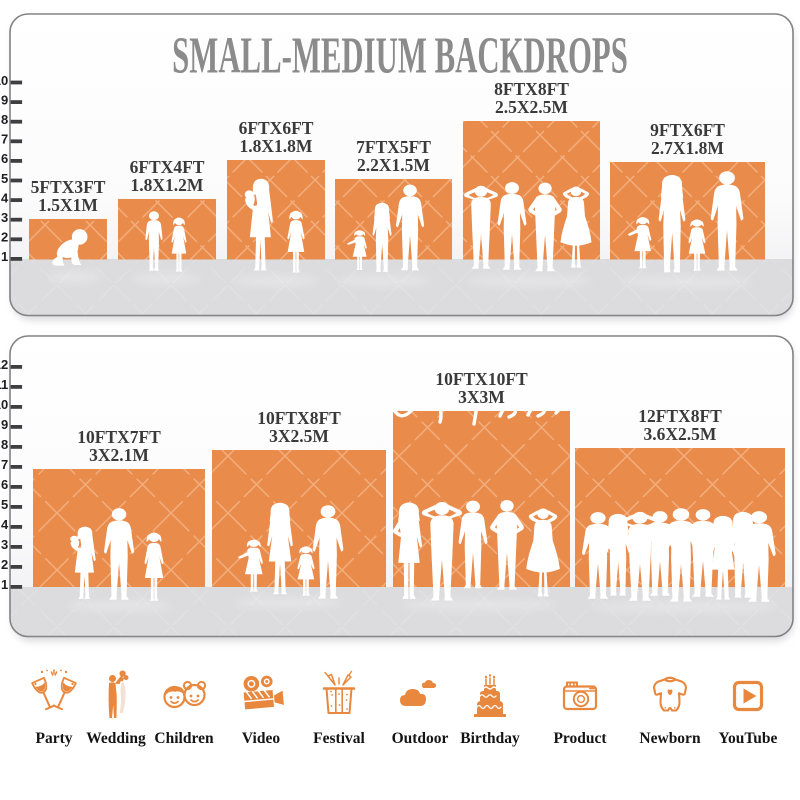  Describe the element at coordinates (748, 738) in the screenshot. I see `svg-text: YouTube` at that location.